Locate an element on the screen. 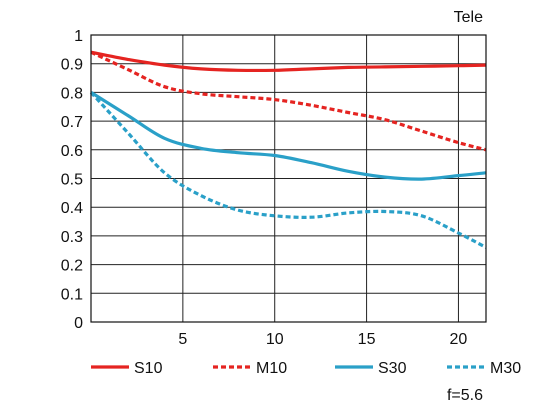 This screenshot has height=413, width=550. y-tick-label: 0.2 is located at coordinates (72, 266).